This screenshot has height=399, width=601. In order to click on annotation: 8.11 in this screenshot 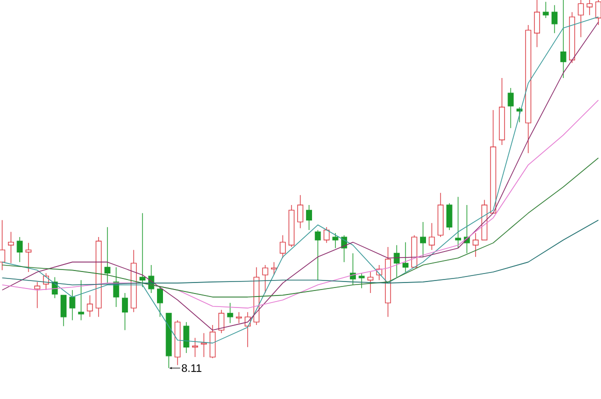, I will do `click(192, 368)`.